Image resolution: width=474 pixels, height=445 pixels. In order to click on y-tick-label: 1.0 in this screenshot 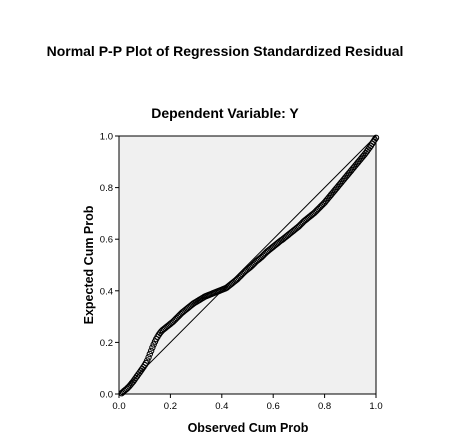, I will do `click(106, 137)`.